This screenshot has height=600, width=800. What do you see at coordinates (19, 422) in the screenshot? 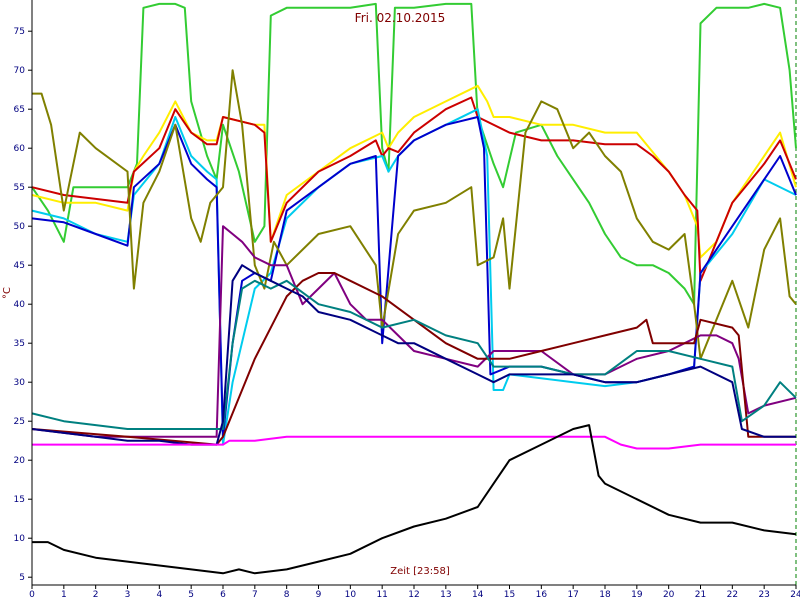
I see `y-tick-label: 25` at bounding box center [19, 422].